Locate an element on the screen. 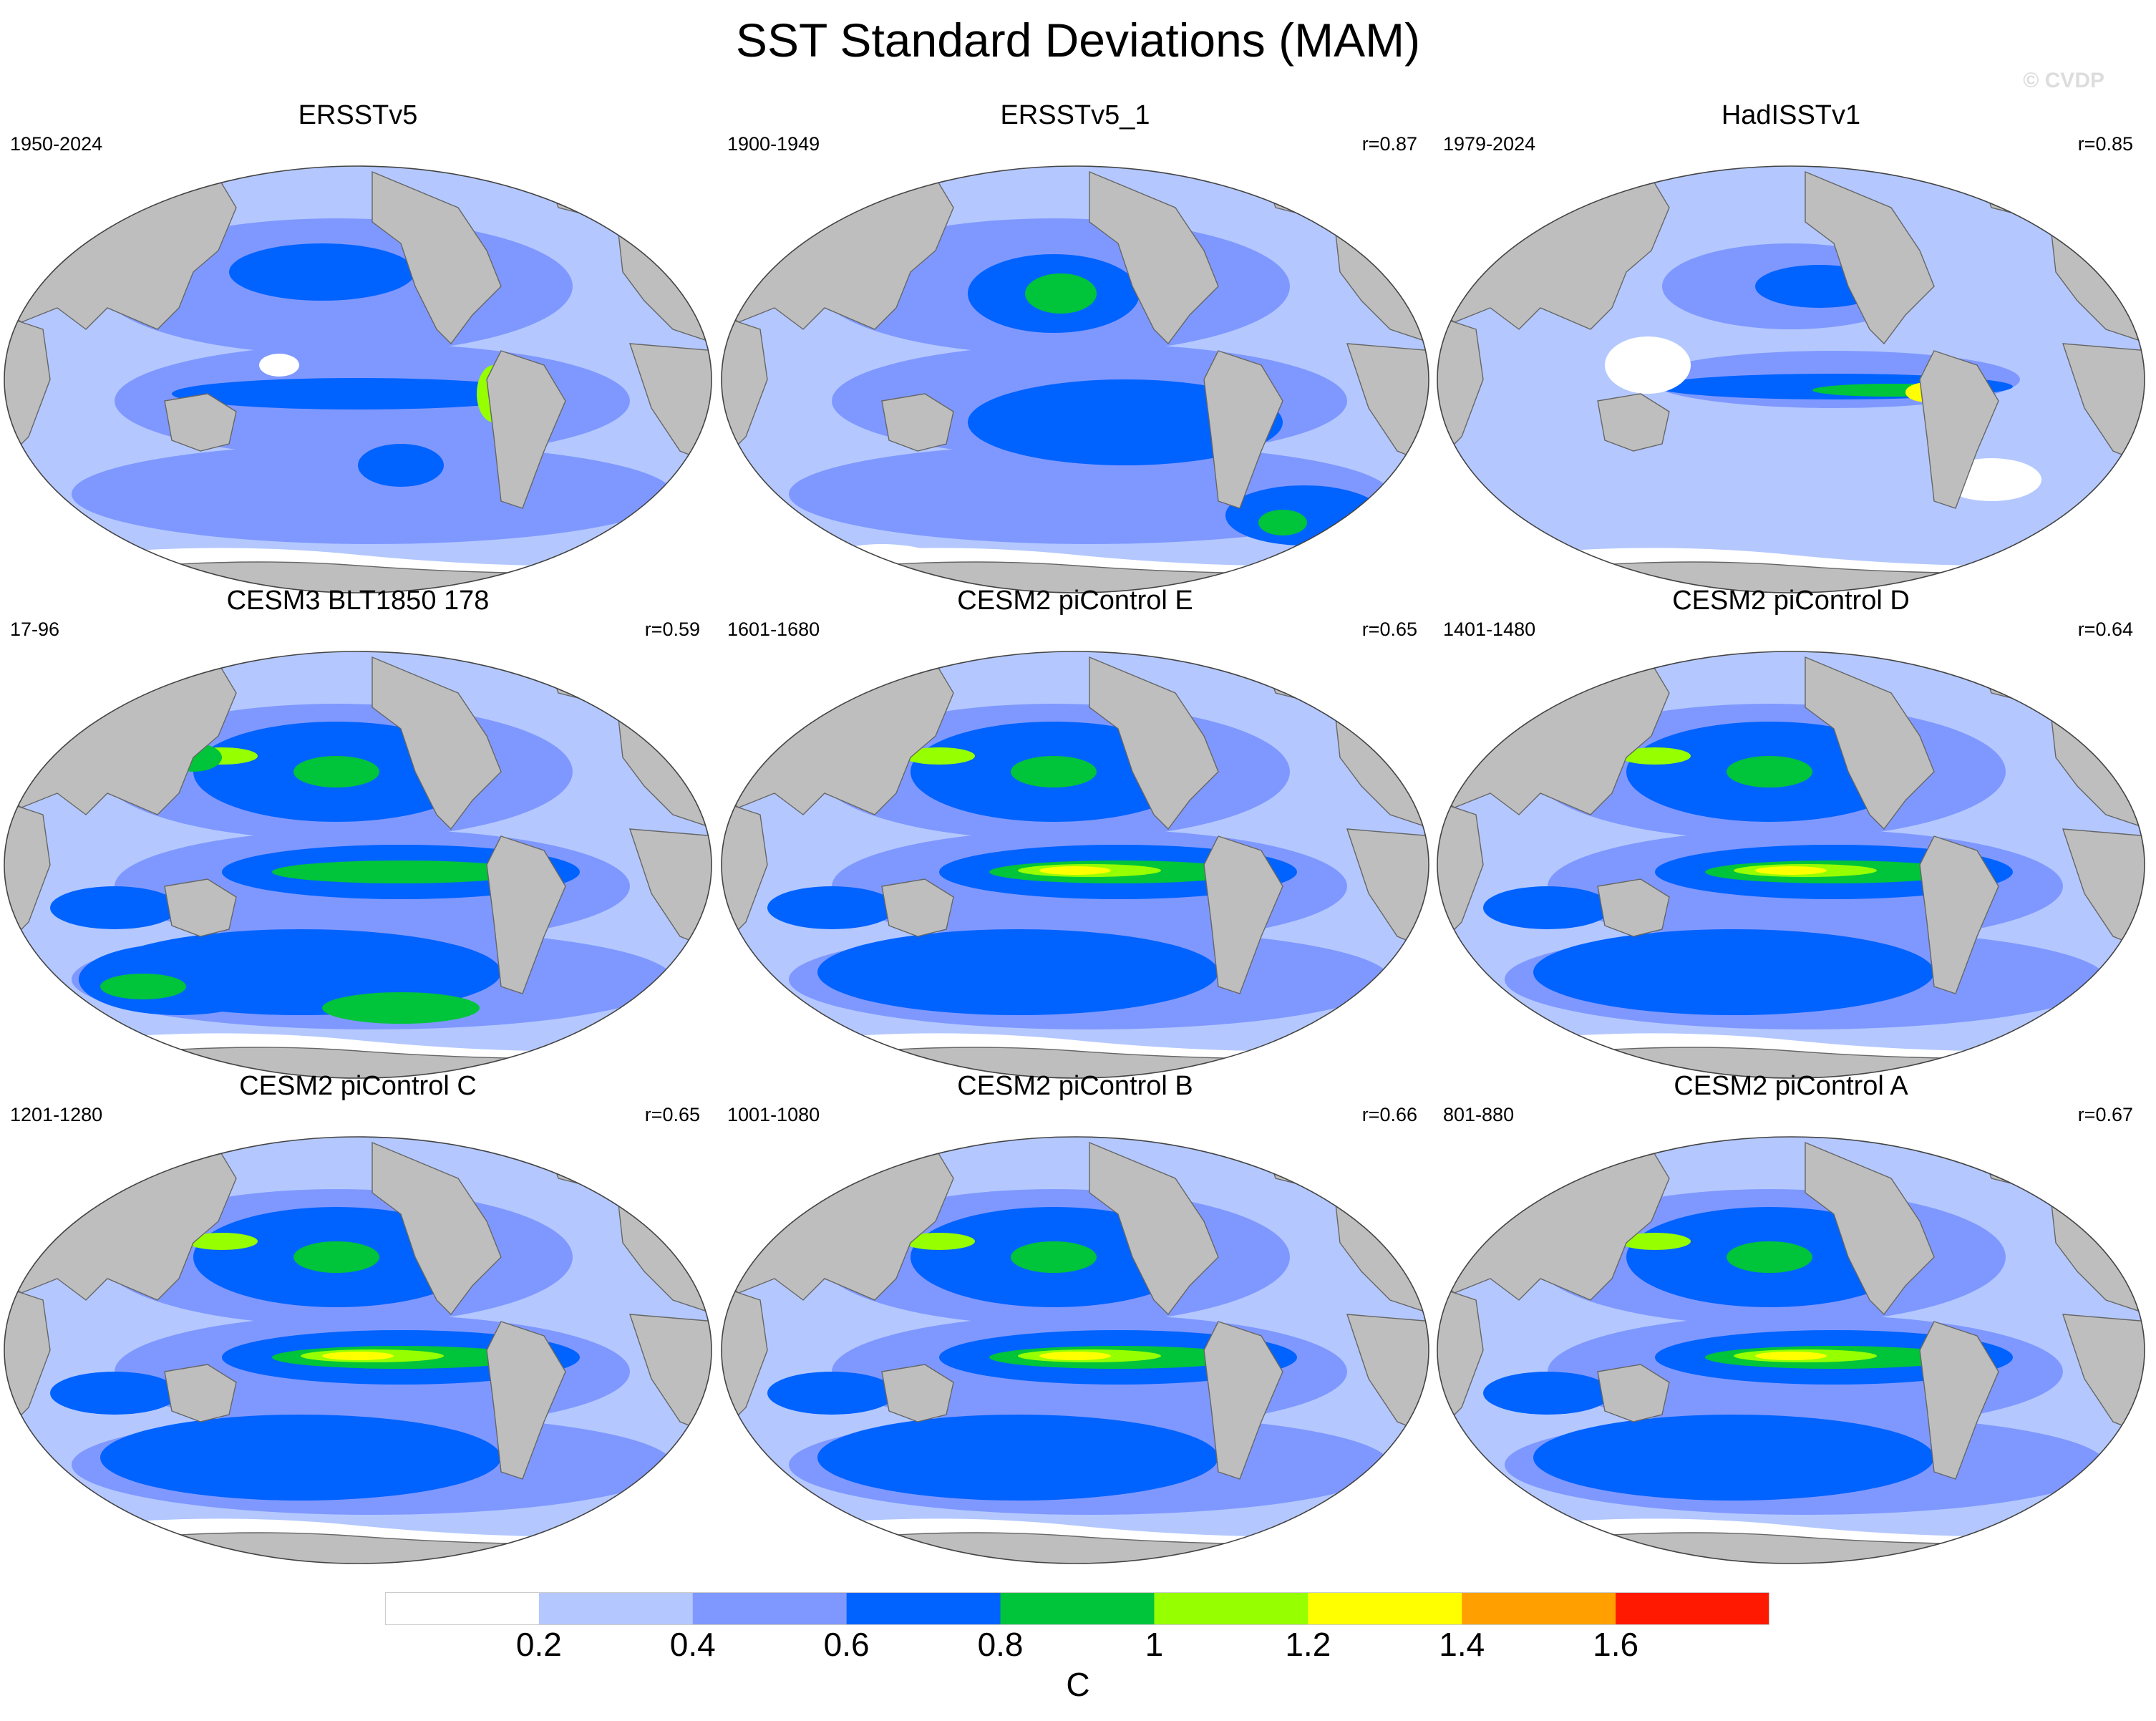 The height and width of the screenshot is (1721, 2156). colorbar-tick-label: 0.2 is located at coordinates (539, 1645).